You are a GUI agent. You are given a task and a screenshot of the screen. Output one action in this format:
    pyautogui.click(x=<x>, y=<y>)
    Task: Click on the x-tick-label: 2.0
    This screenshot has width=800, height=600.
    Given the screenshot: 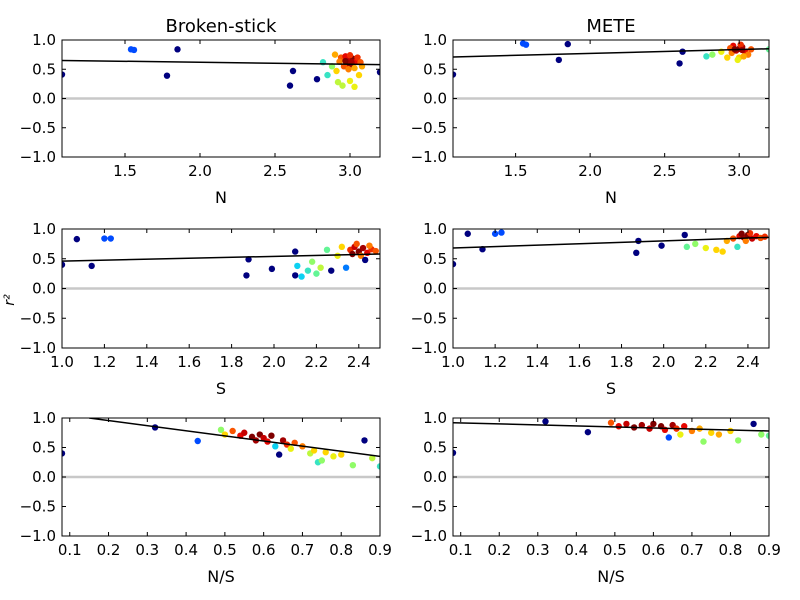 What is the action you would take?
    pyautogui.click(x=590, y=171)
    